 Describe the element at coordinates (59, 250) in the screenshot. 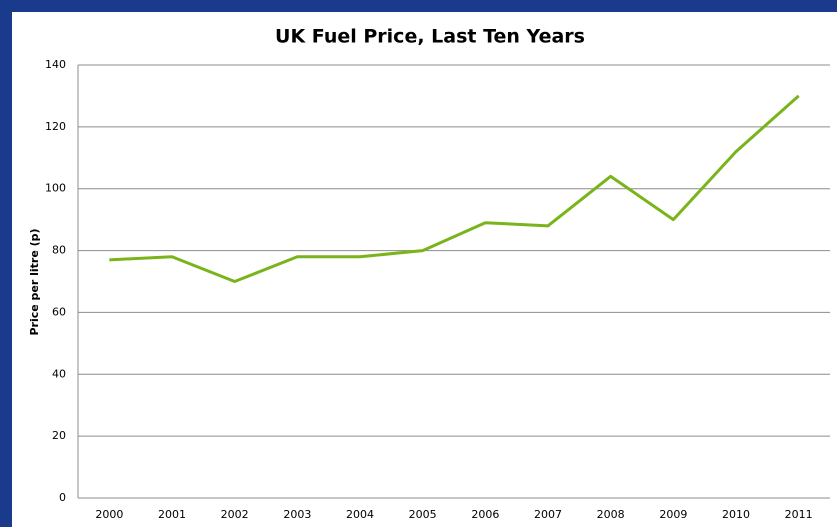

I see `y-tick-label: 80` at that location.